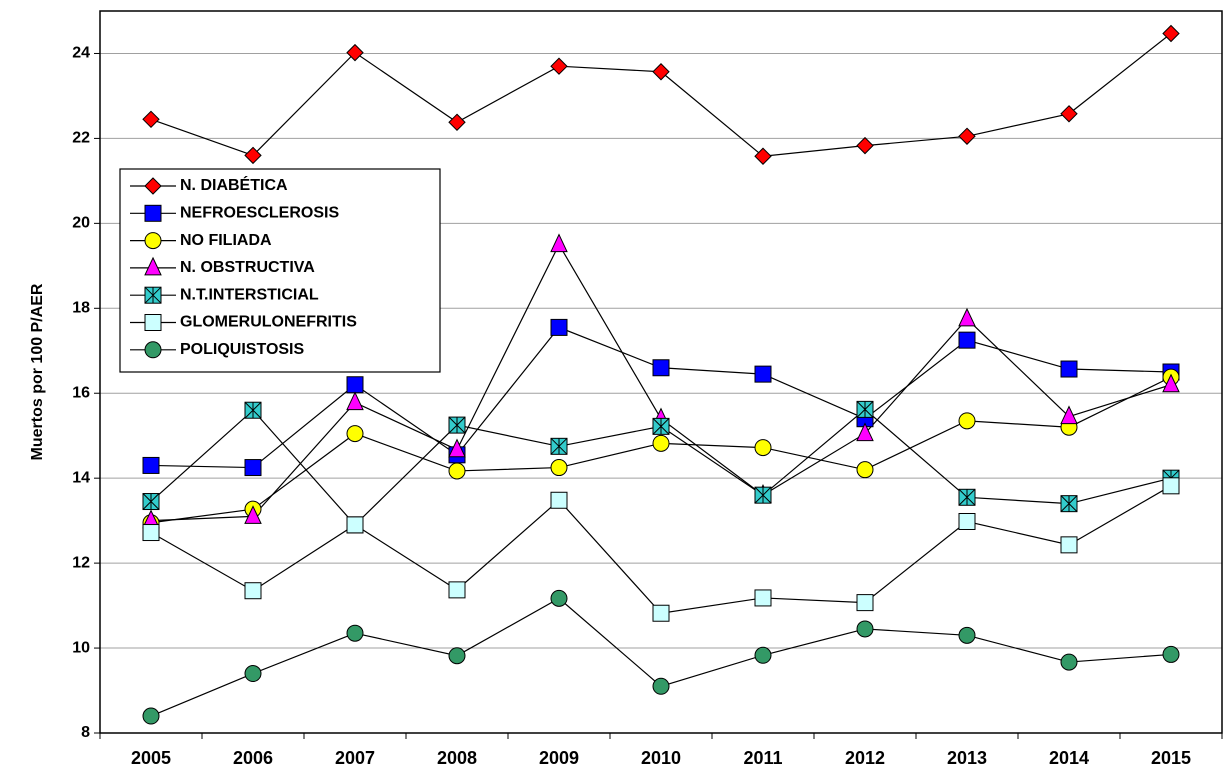 Image resolution: width=1231 pixels, height=776 pixels. Describe the element at coordinates (661, 758) in the screenshot. I see `x-tick-label: 2010` at that location.